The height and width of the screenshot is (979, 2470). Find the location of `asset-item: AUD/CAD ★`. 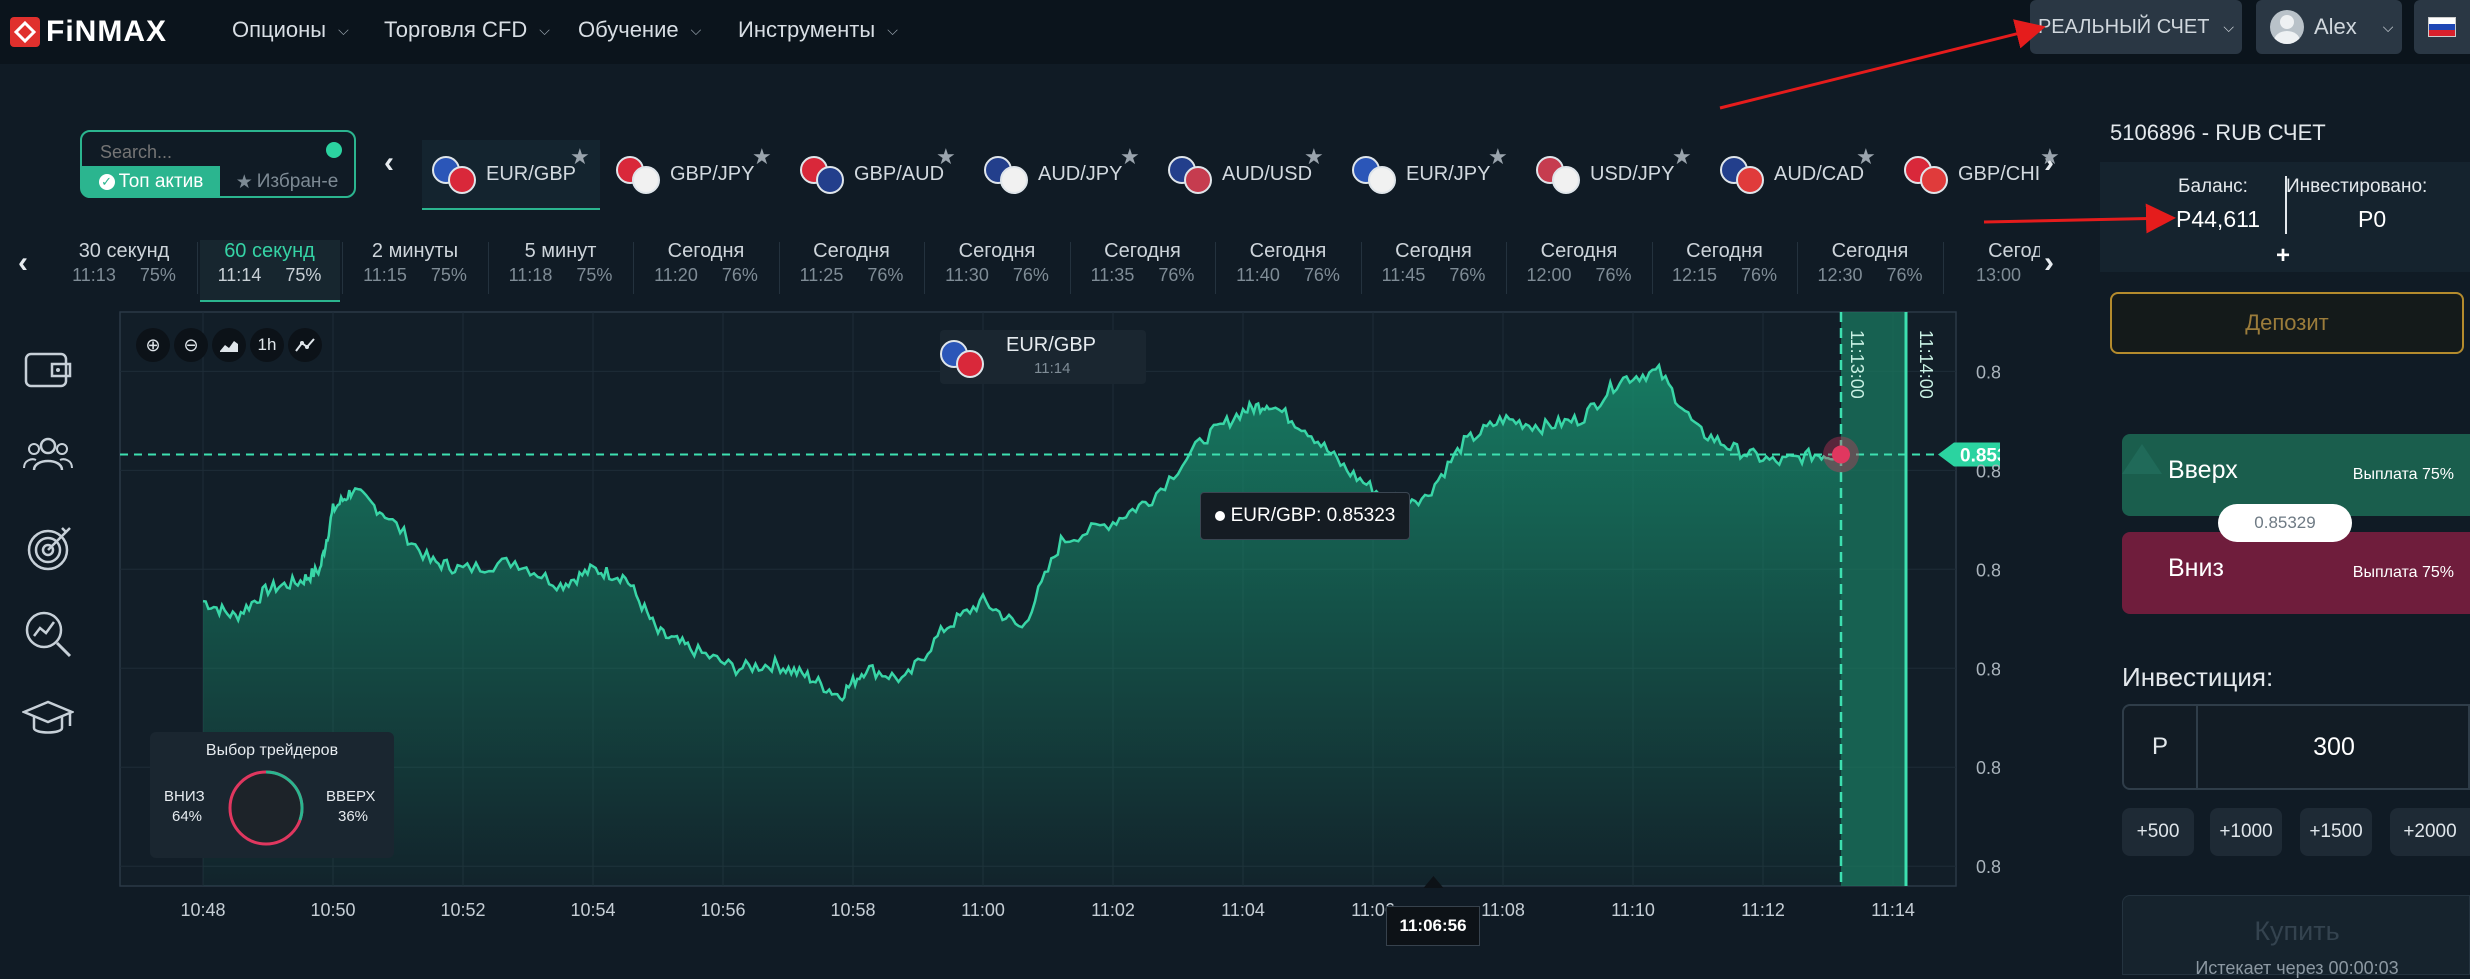

asset-item: AUD/CAD ★ is located at coordinates (1798, 174).